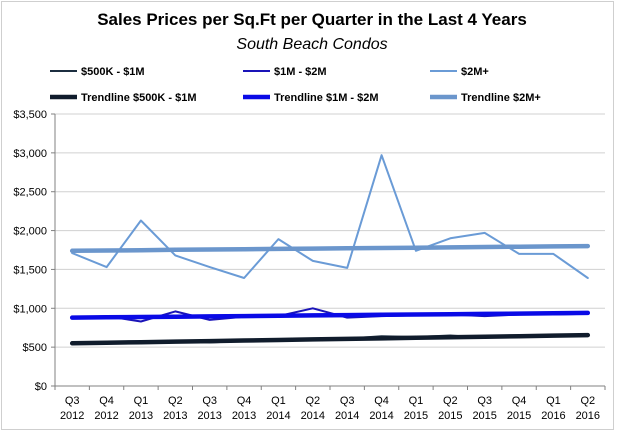  Describe the element at coordinates (330, 315) in the screenshot. I see `series-line-trendline-1m-2m` at that location.